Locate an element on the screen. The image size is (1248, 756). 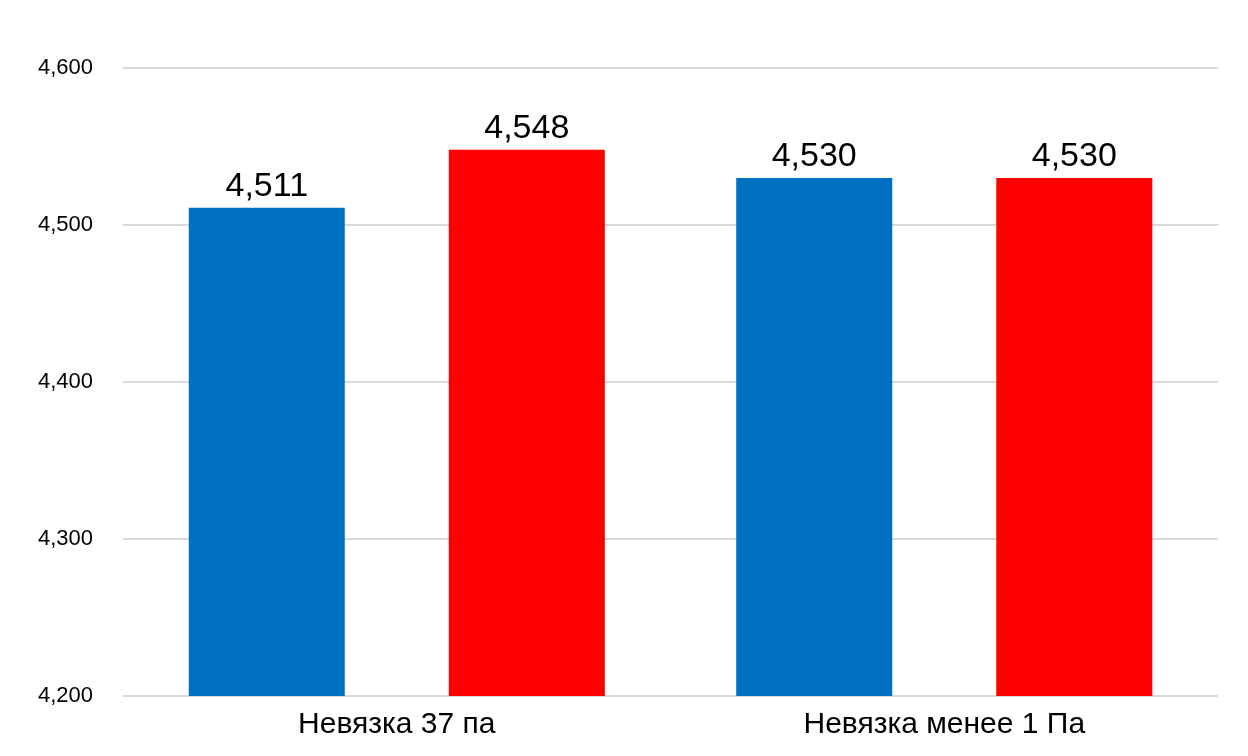
y-tick-label: 4,600 is located at coordinates (65, 67).